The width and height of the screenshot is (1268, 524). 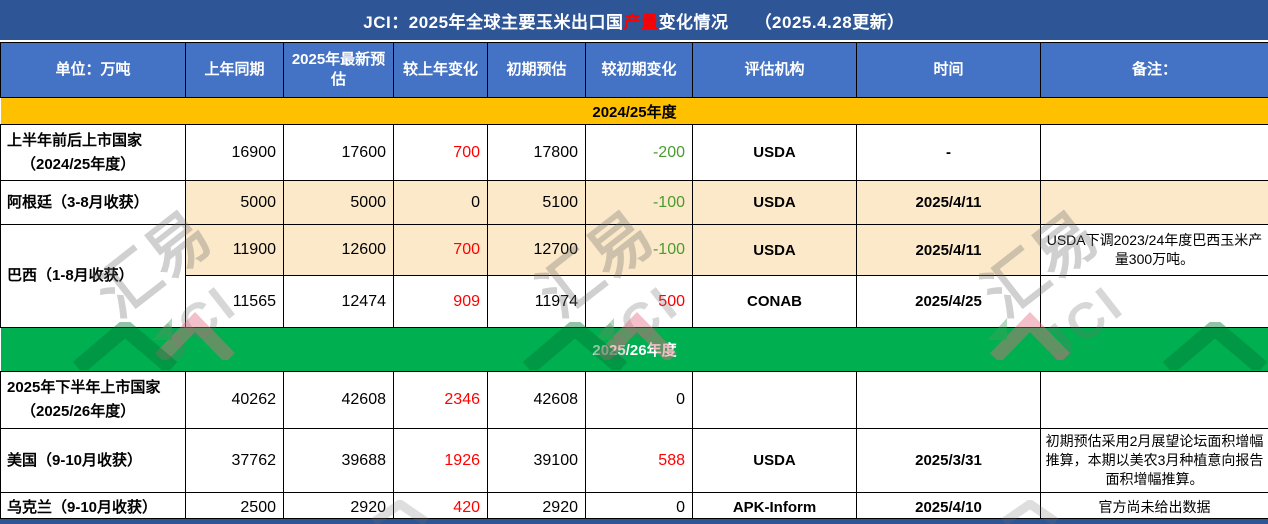 What do you see at coordinates (234, 460) in the screenshot?
I see `cell-prev-year: 37762` at bounding box center [234, 460].